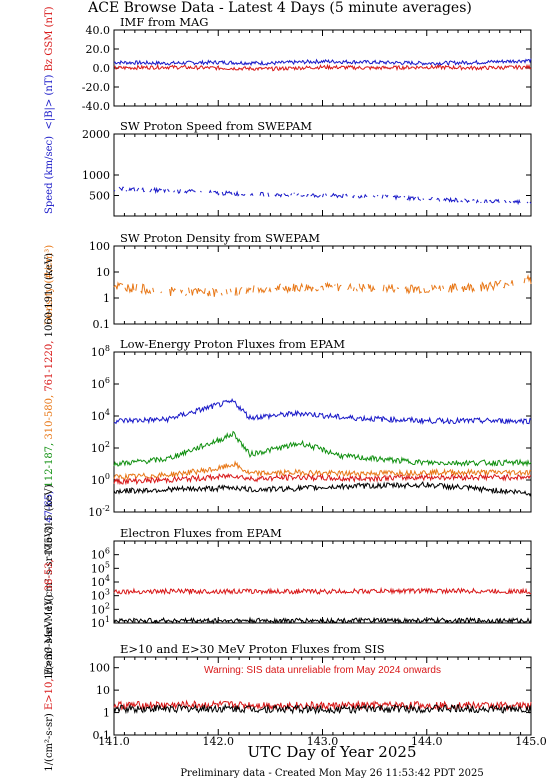 The image size is (550, 780). What do you see at coordinates (99, 511) in the screenshot?
I see `y-tick-label: 10⁻²` at bounding box center [99, 511].